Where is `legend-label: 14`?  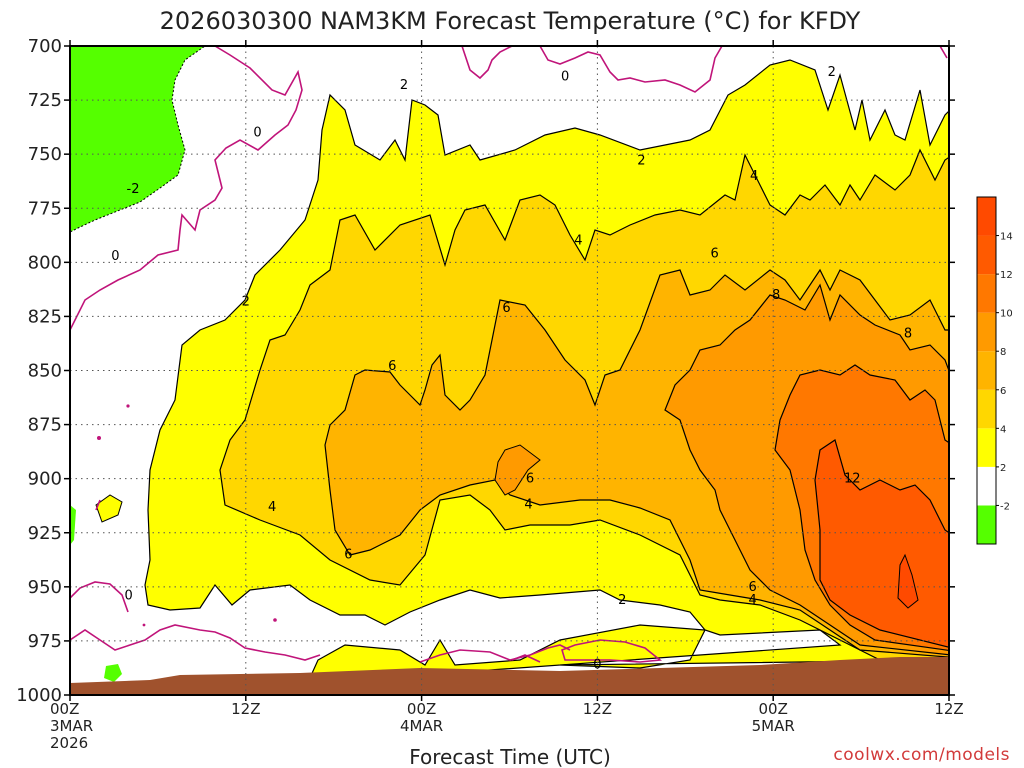
legend-label: 14 is located at coordinates (1006, 237).